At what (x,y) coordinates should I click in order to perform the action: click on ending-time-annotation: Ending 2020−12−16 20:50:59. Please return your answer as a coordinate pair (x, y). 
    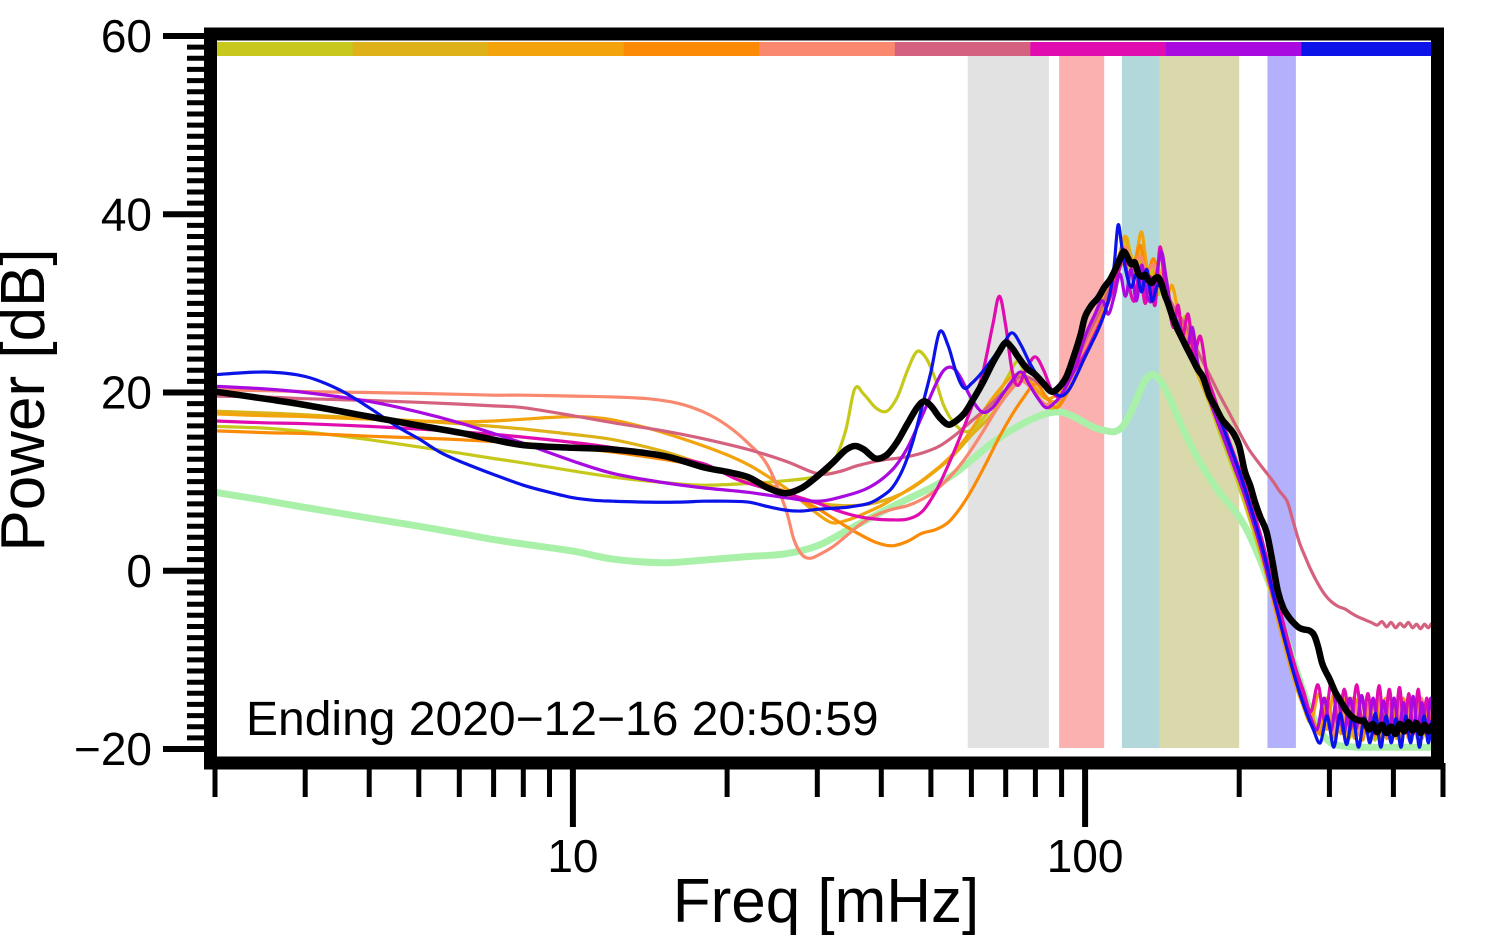
    Looking at the image, I should click on (562, 719).